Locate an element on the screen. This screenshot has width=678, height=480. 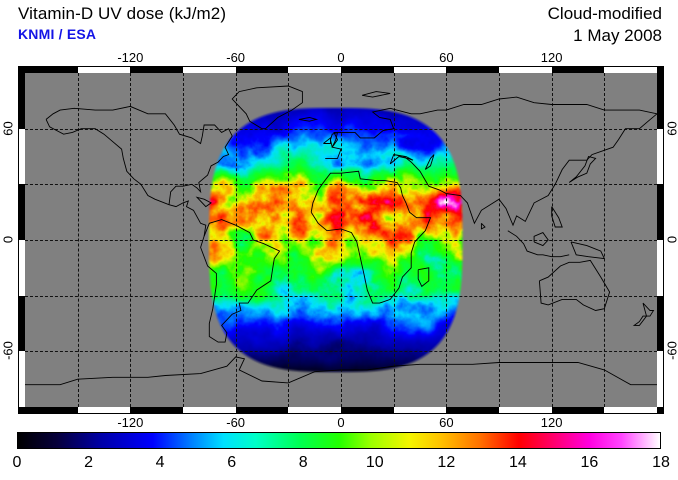
colorbar-tick-label: 10 is located at coordinates (374, 462).